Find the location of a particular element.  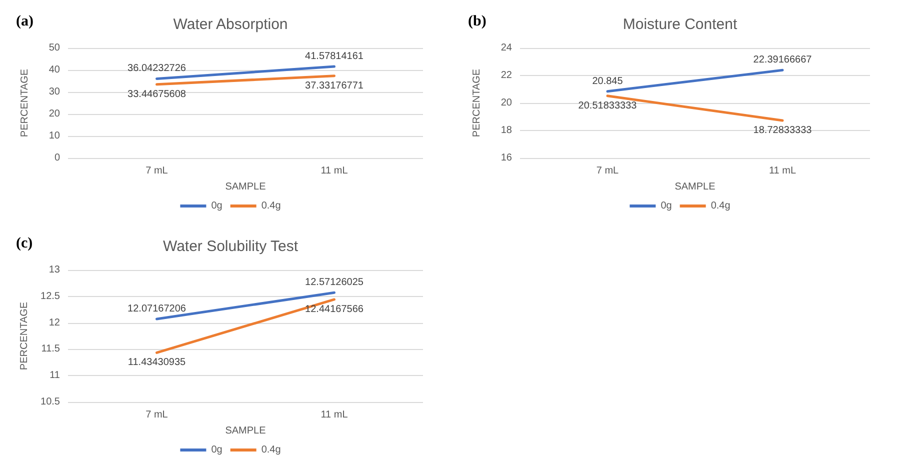

y-tick-label: 10 is located at coordinates (54, 136).